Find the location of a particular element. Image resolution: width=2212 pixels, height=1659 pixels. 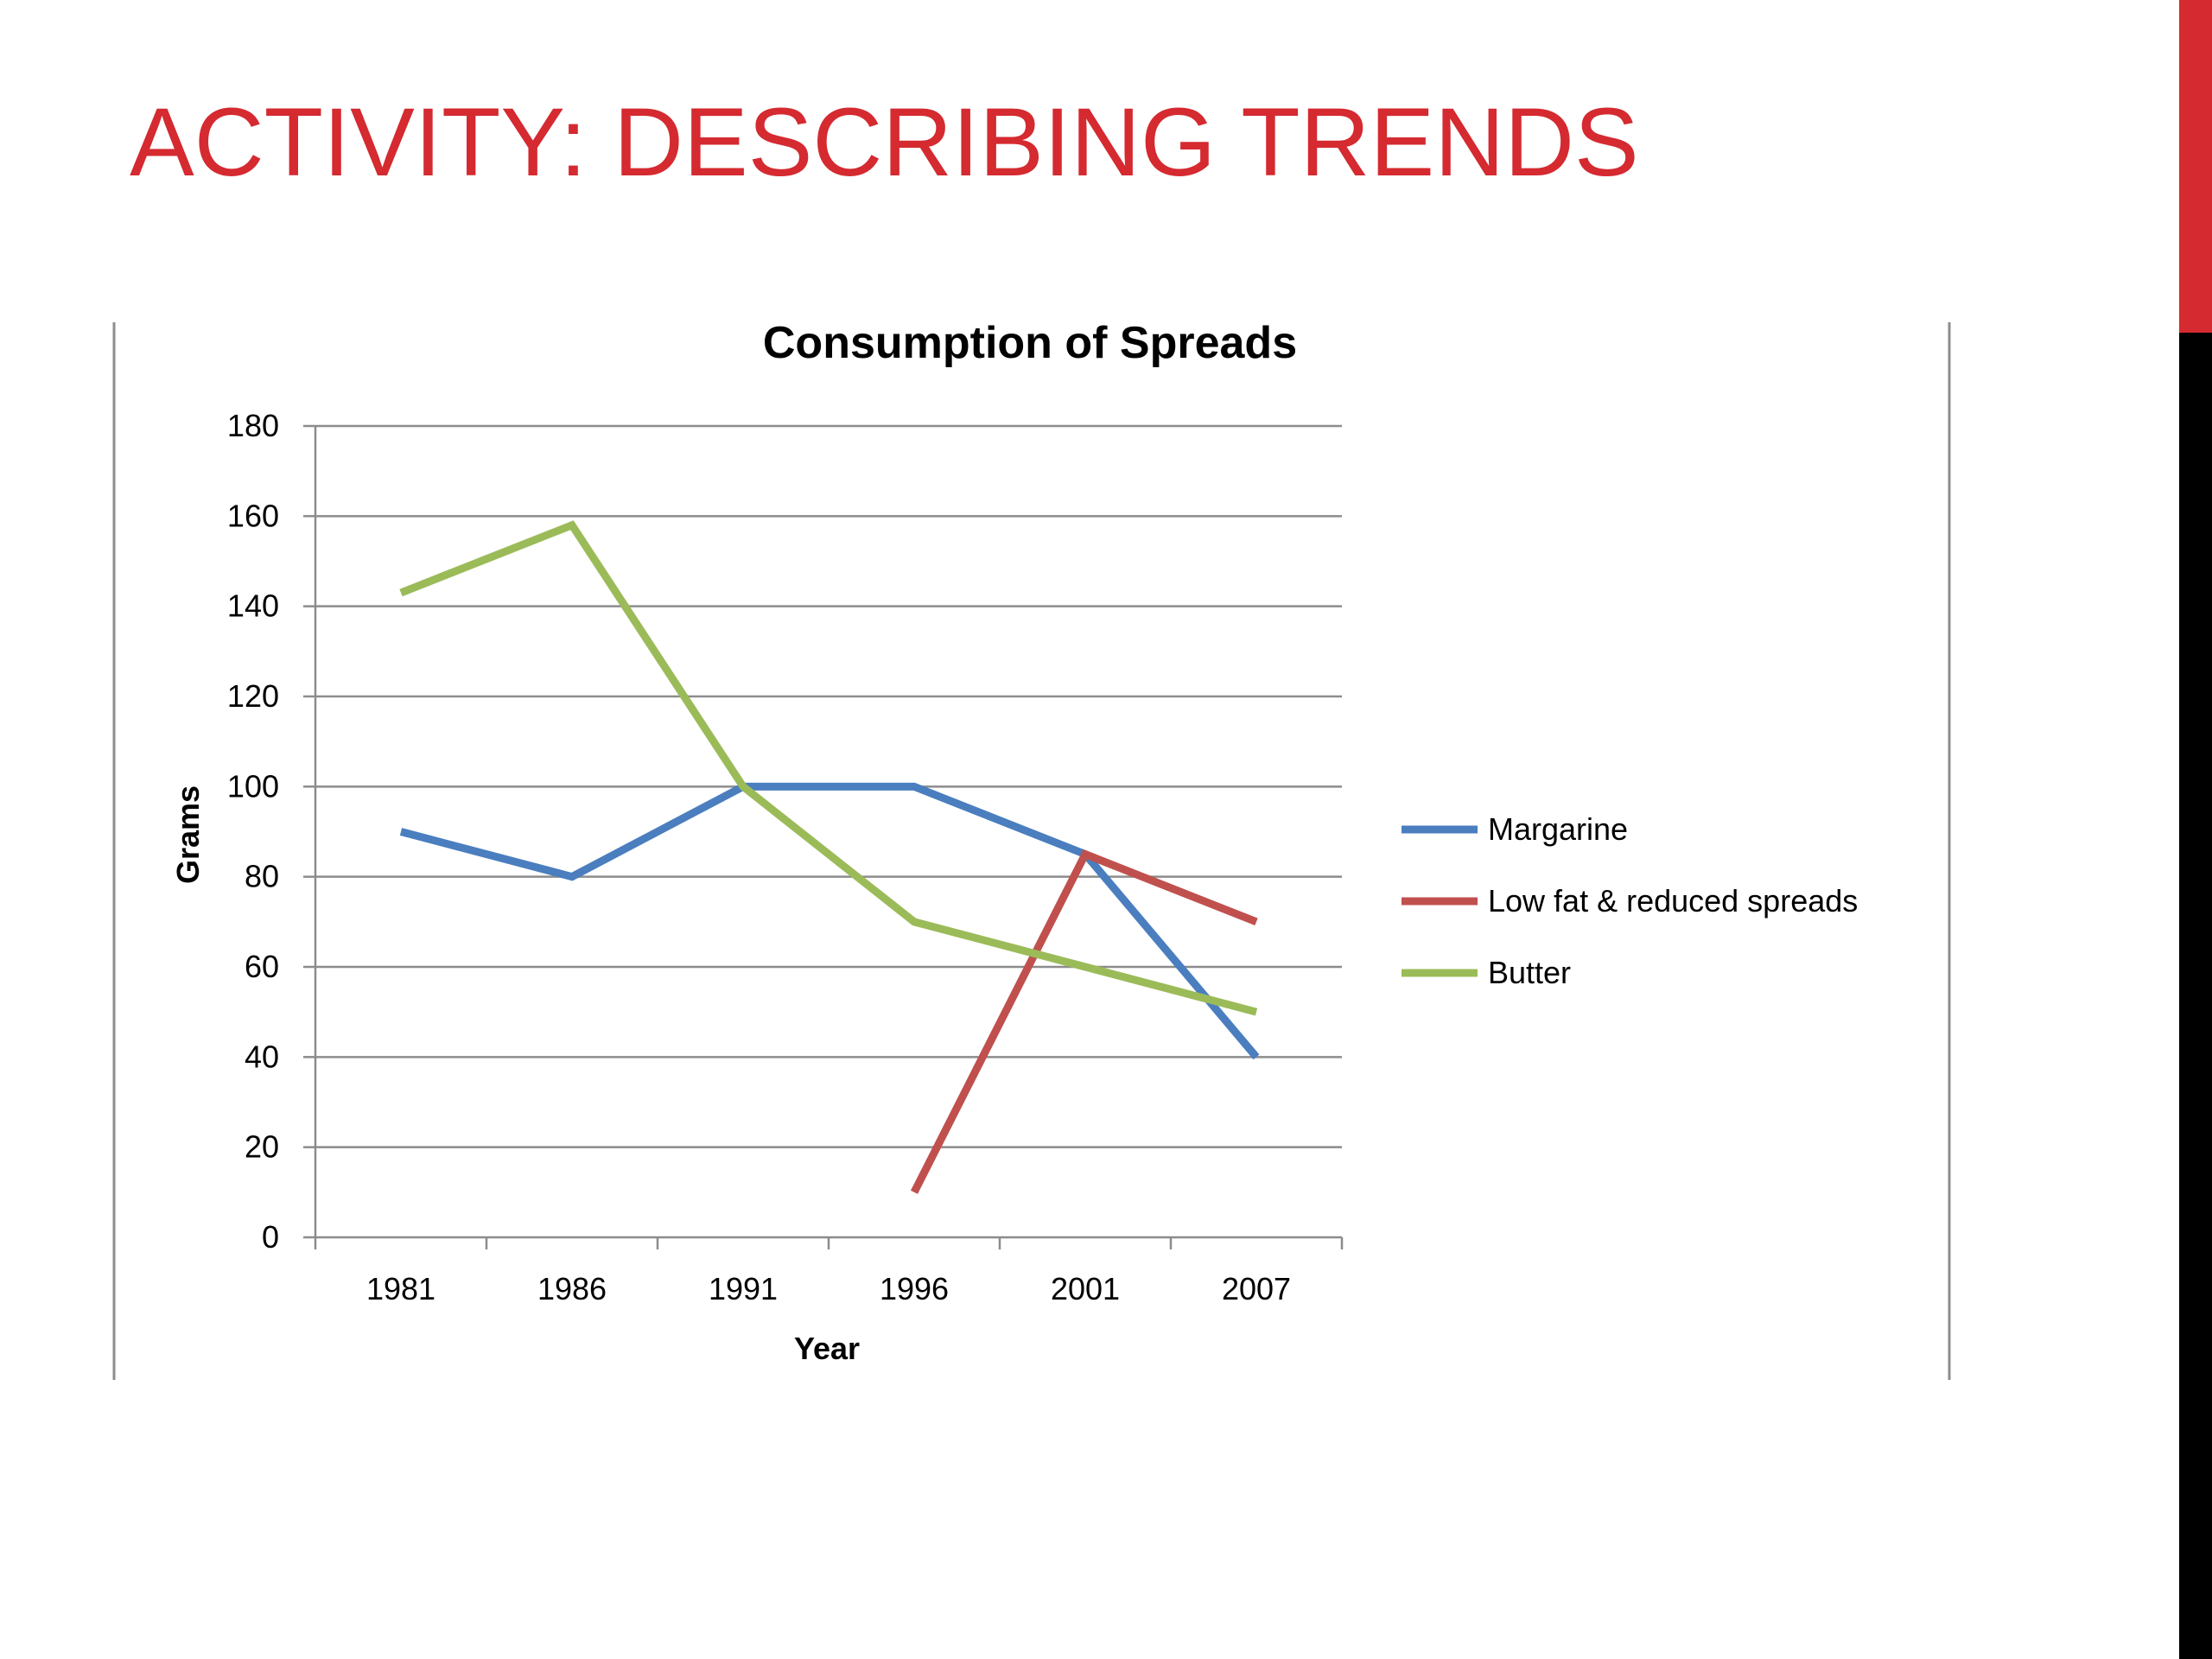

x-tick-label: 1996 is located at coordinates (914, 1288).